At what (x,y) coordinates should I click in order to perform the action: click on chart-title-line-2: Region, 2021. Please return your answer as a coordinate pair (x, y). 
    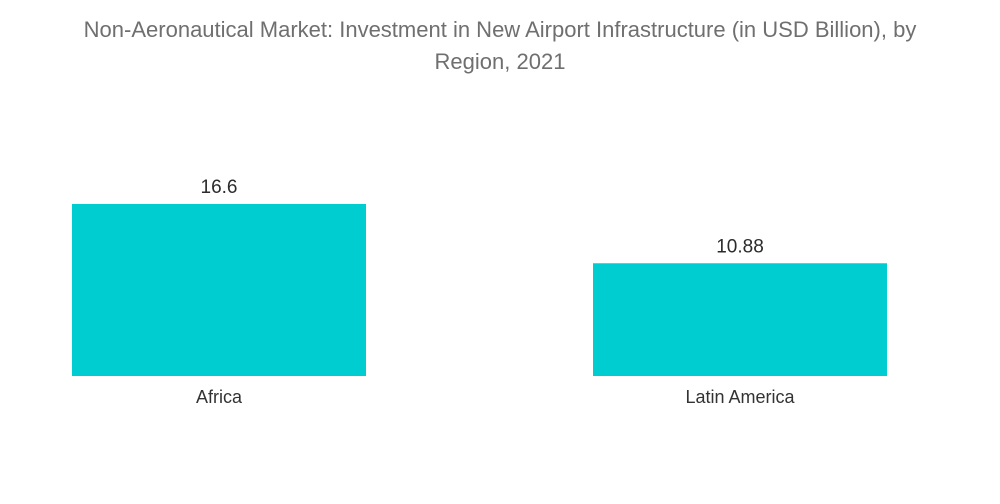
    Looking at the image, I should click on (500, 61).